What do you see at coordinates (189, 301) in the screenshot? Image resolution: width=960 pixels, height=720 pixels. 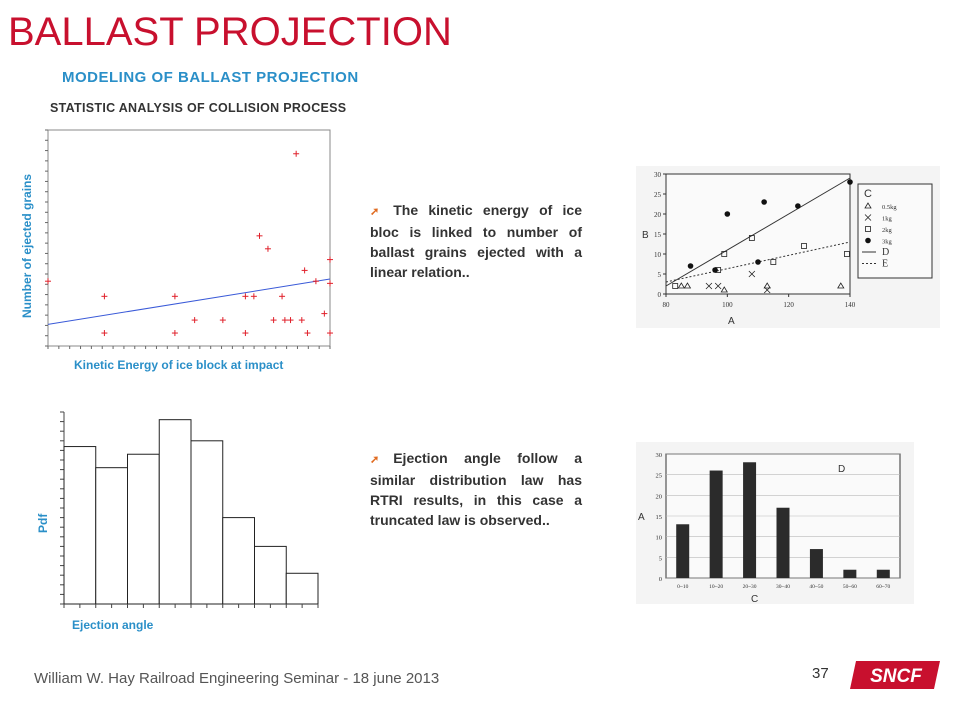 I see `fit-line` at bounding box center [189, 301].